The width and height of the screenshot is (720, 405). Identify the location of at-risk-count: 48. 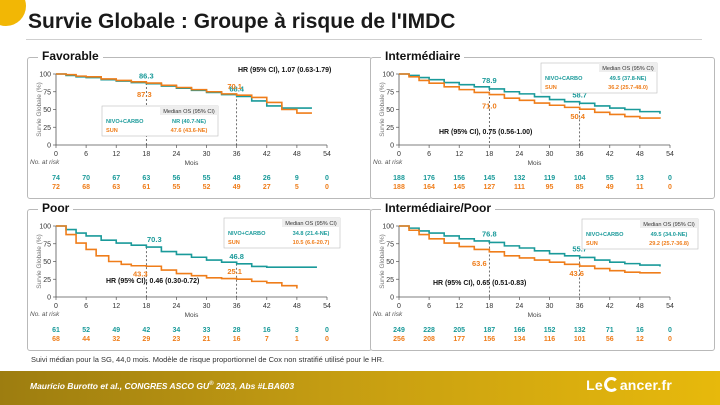
(237, 178).